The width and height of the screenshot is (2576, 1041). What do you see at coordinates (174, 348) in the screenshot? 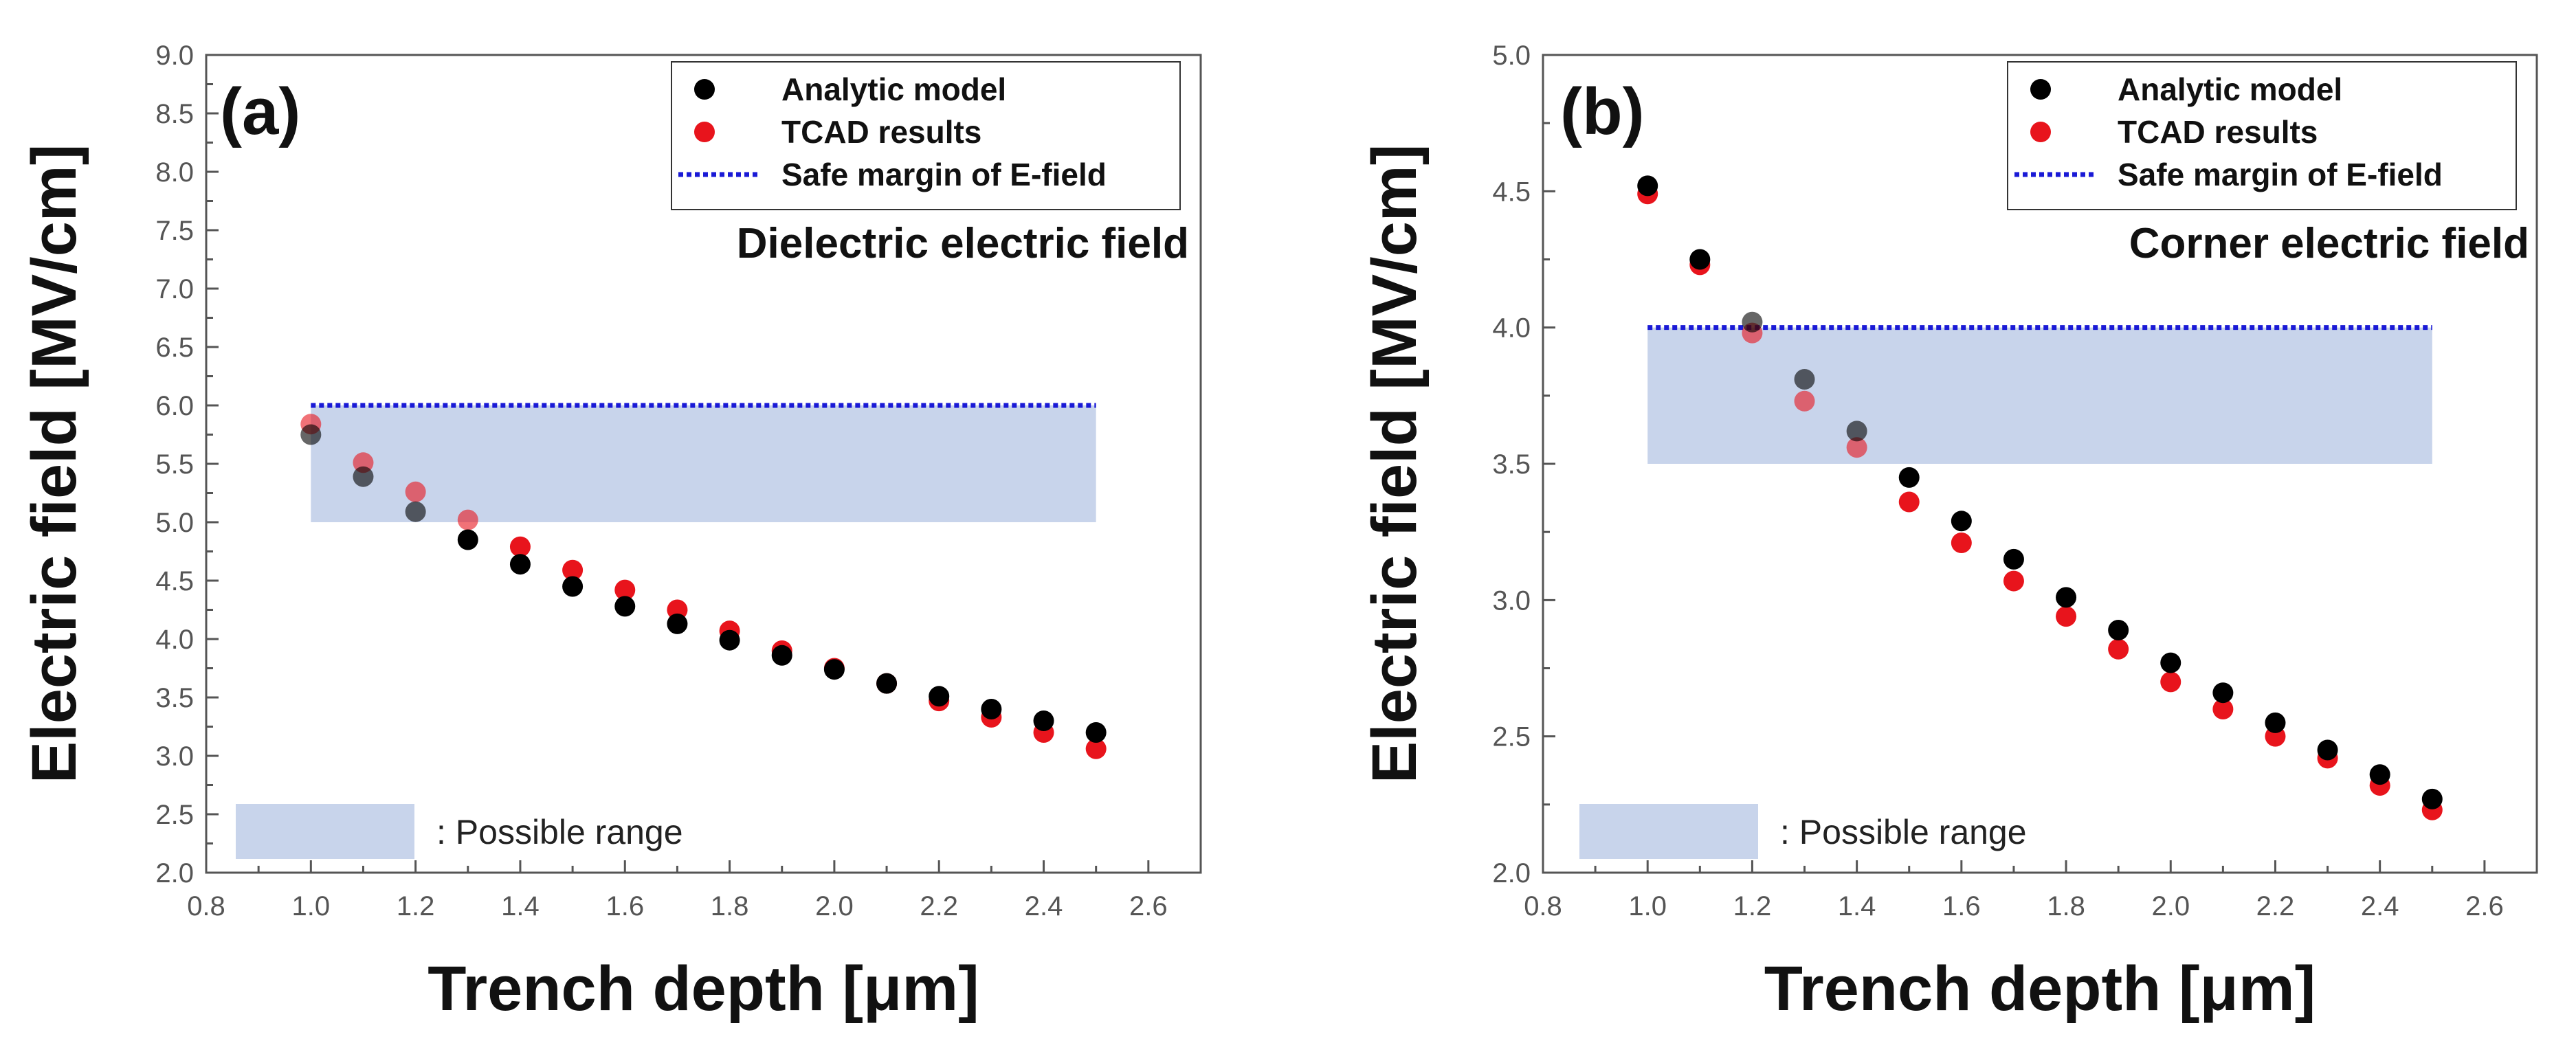
I see `y-tick-label: 6.5` at bounding box center [174, 348].